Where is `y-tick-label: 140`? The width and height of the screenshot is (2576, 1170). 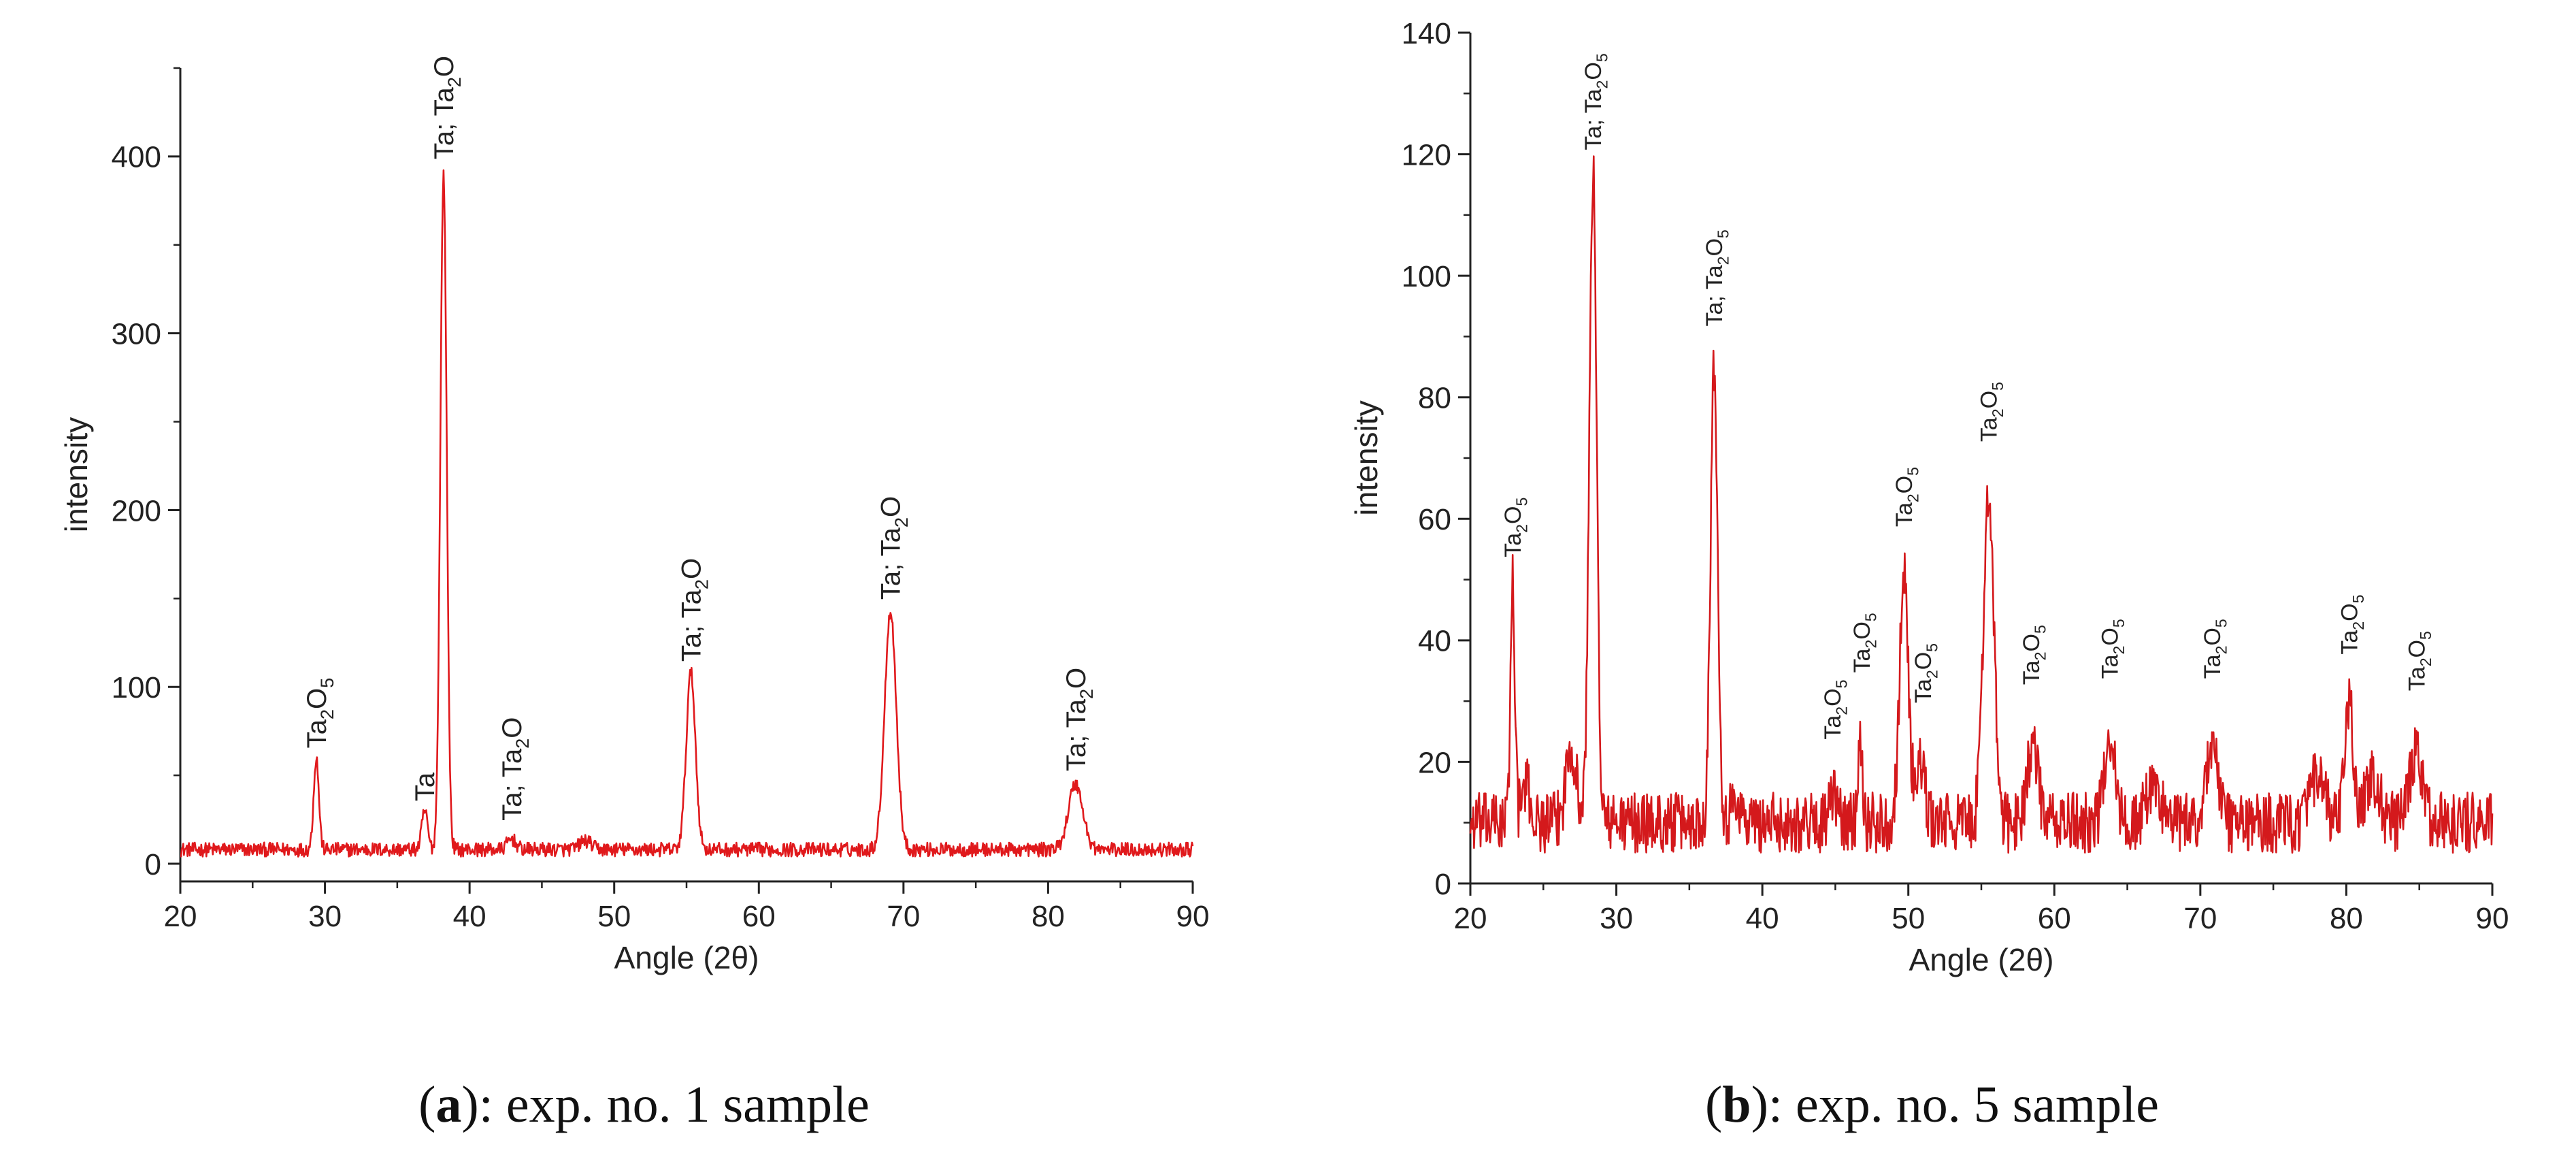 y-tick-label: 140 is located at coordinates (1427, 34).